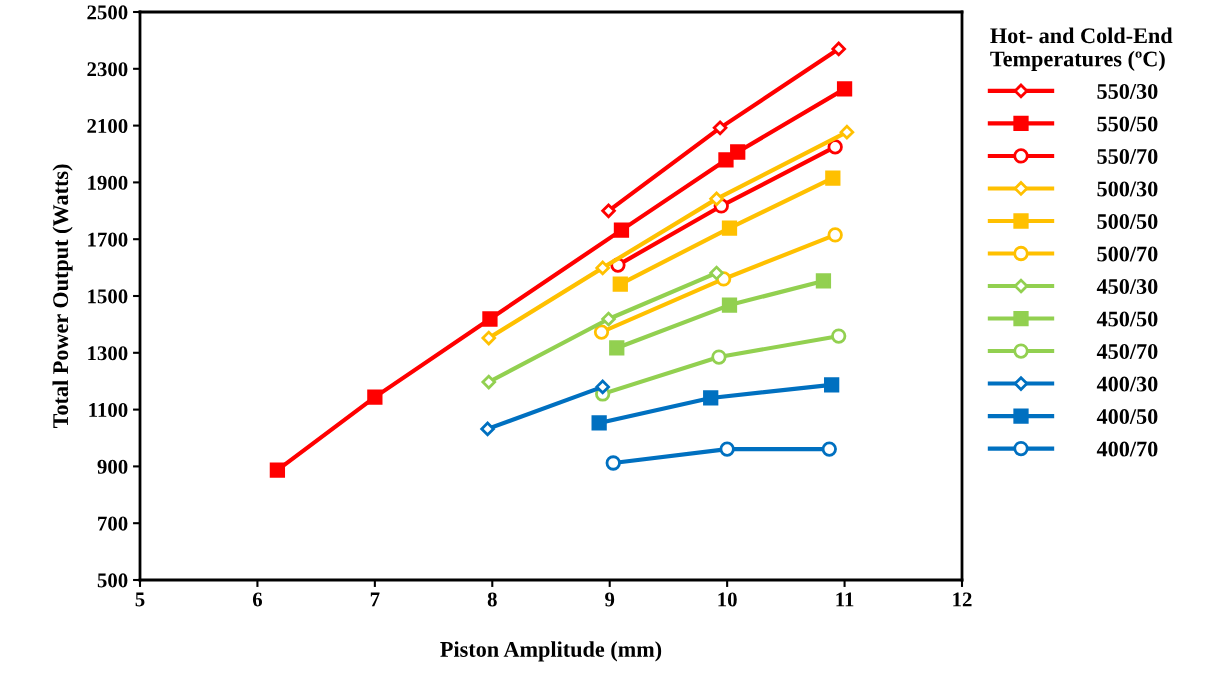 This screenshot has height=674, width=1221. What do you see at coordinates (1127, 352) in the screenshot?
I see `legend-label: 450/70` at bounding box center [1127, 352].